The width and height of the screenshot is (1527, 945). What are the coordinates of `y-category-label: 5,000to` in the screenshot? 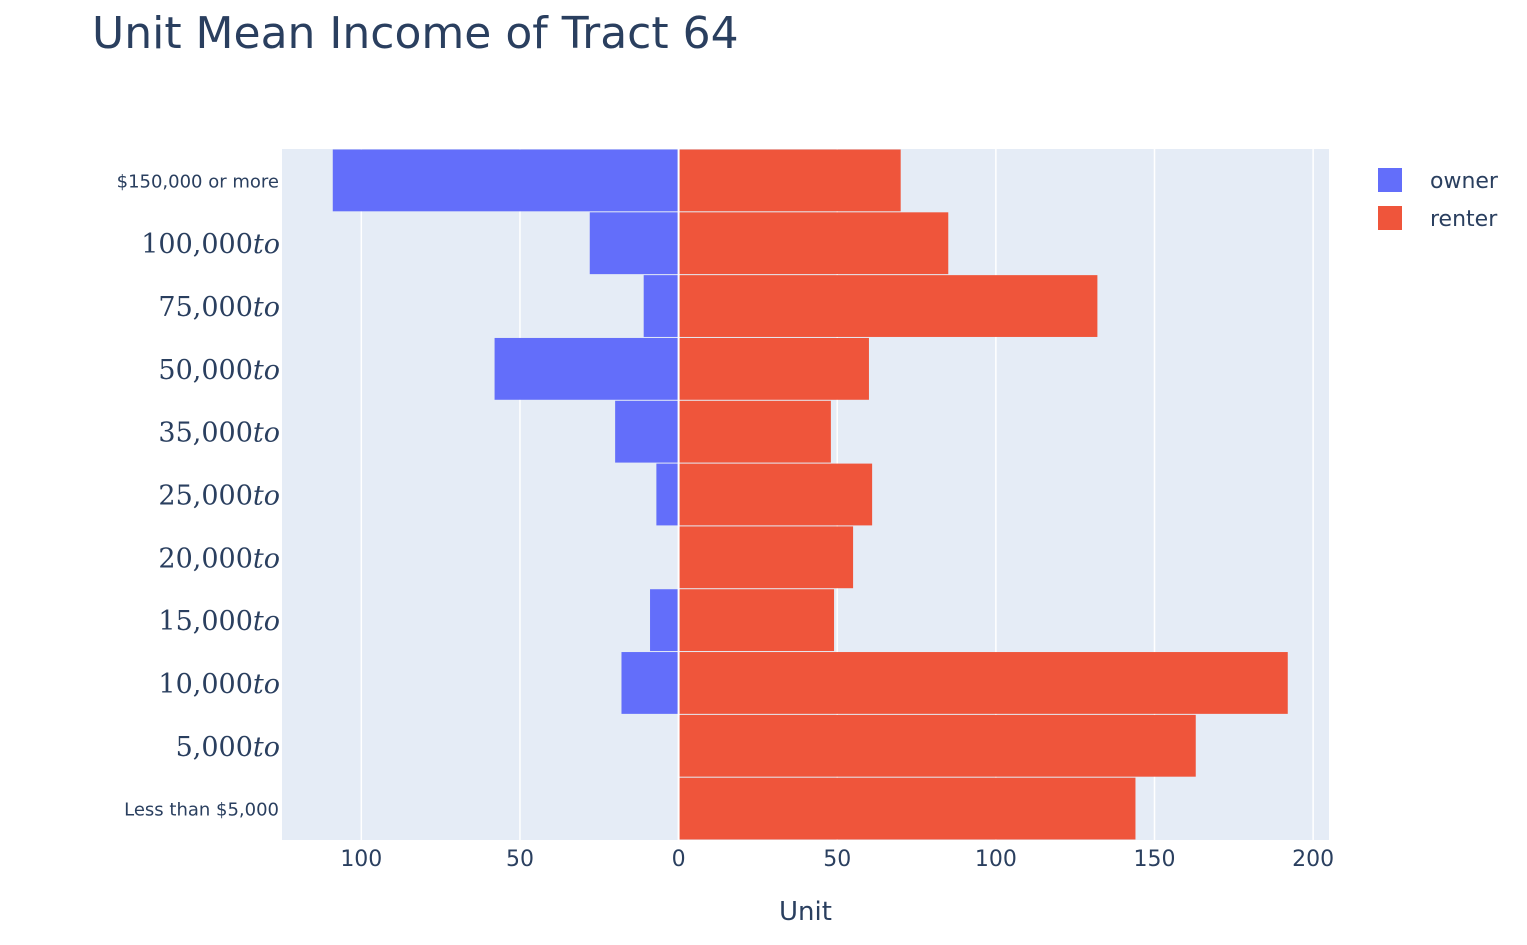 It's located at (228, 747).